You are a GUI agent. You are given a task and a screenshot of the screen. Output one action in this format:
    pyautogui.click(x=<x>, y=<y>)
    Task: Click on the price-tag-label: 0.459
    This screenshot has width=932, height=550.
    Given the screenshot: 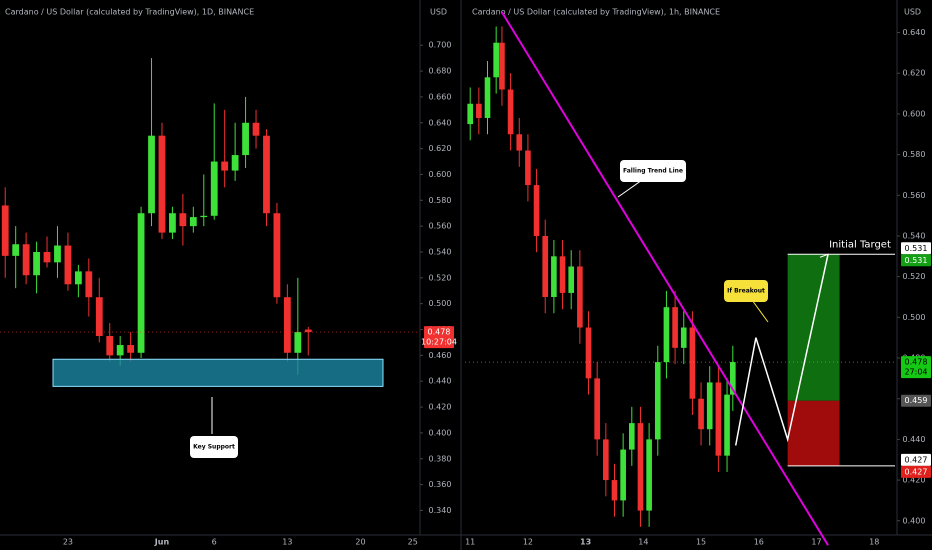 What is the action you would take?
    pyautogui.click(x=916, y=400)
    